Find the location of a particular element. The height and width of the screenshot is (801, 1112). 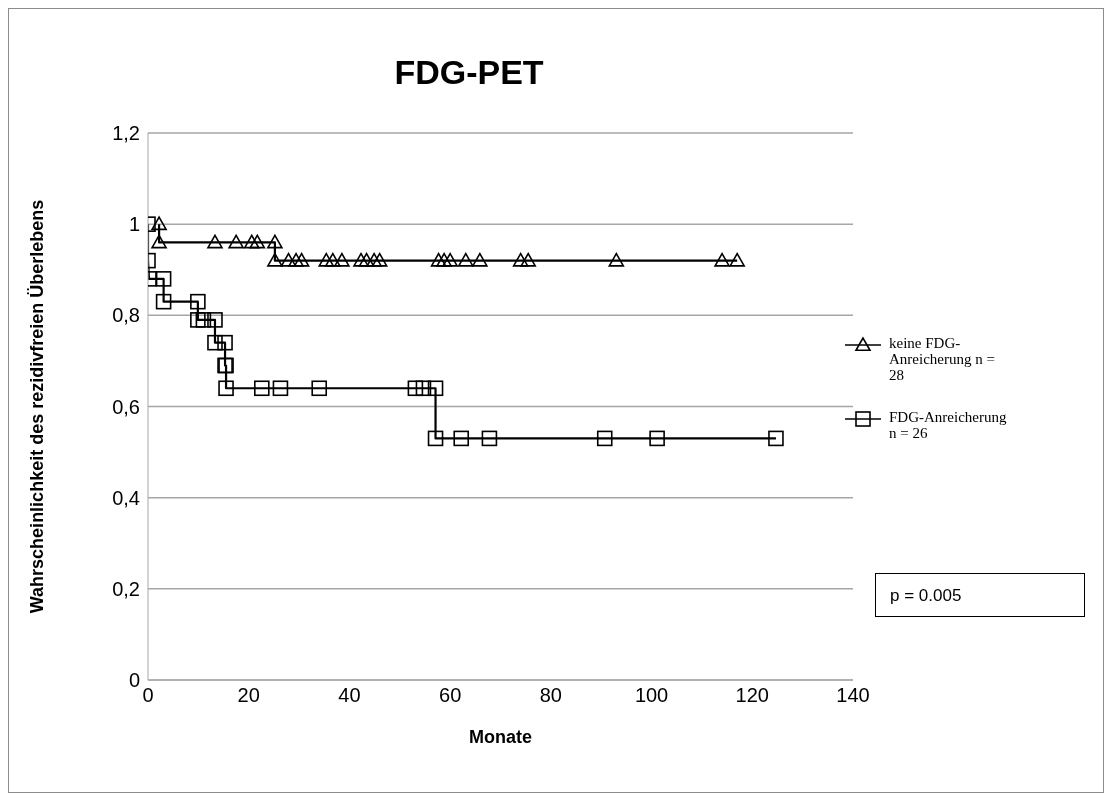

y-tick-label: 1,2 is located at coordinates (126, 133).